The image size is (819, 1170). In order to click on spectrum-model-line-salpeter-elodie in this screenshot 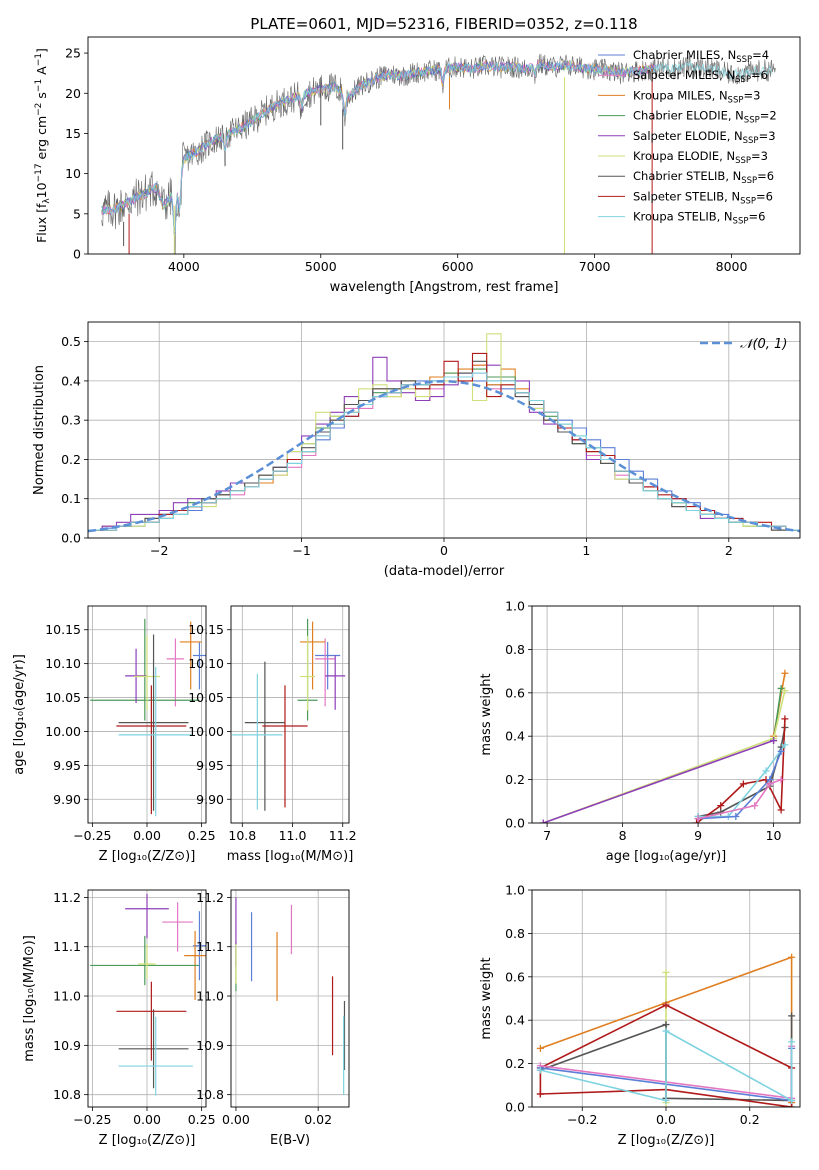, I will do `click(379, 144)`.